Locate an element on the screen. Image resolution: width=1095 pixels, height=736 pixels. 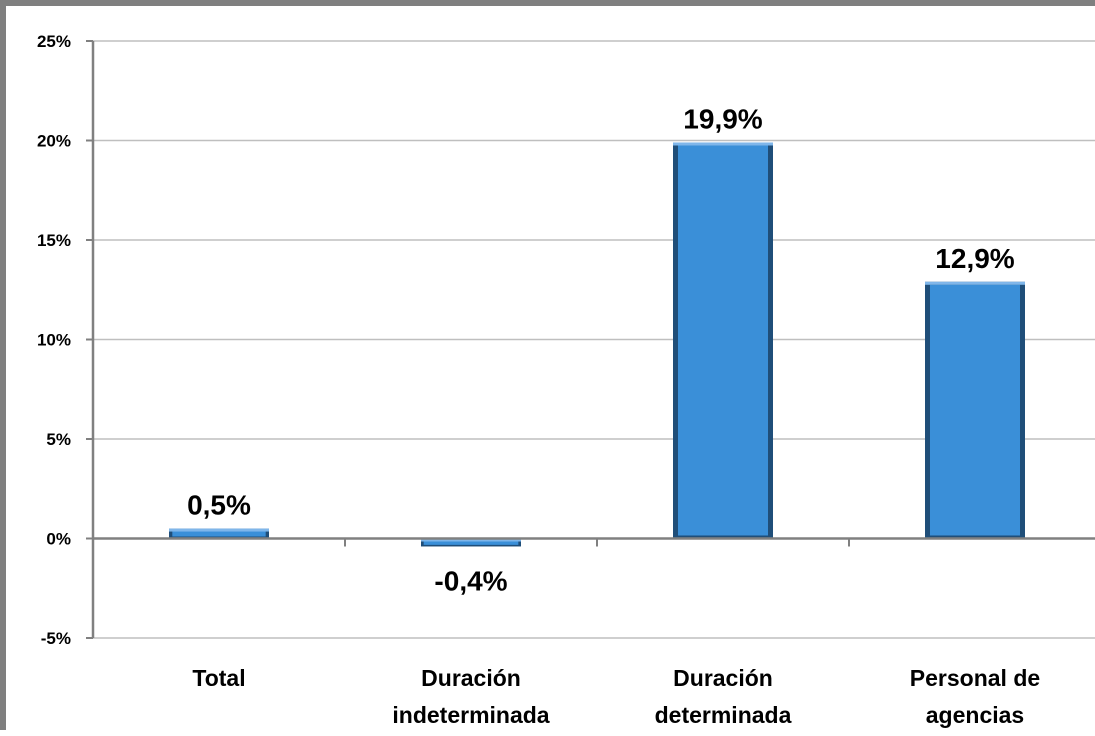
y-tick-label: 25% is located at coordinates (54, 41).